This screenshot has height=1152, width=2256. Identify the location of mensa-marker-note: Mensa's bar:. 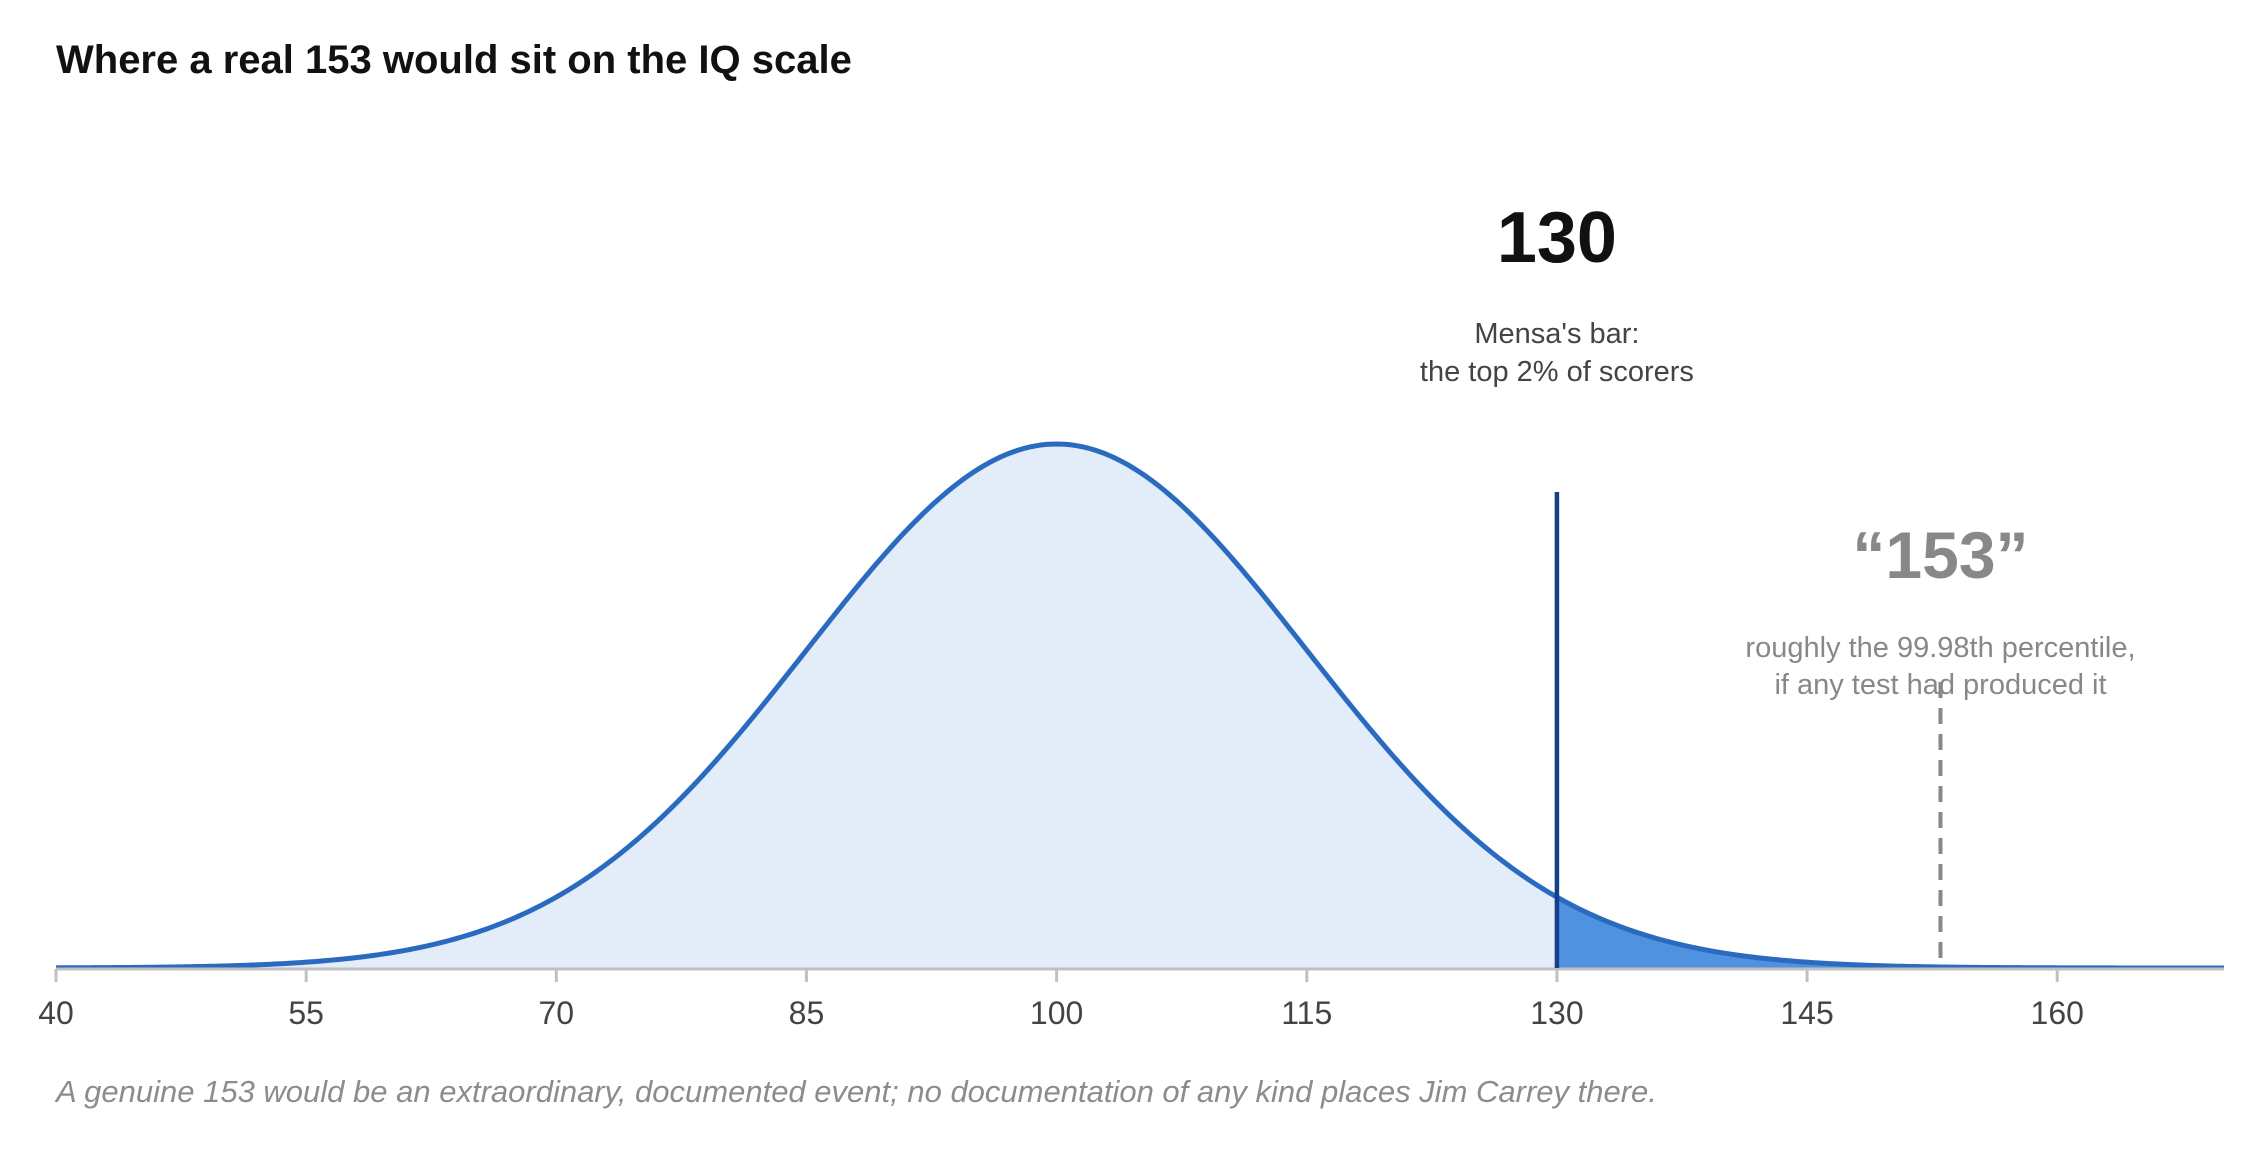
(1556, 334).